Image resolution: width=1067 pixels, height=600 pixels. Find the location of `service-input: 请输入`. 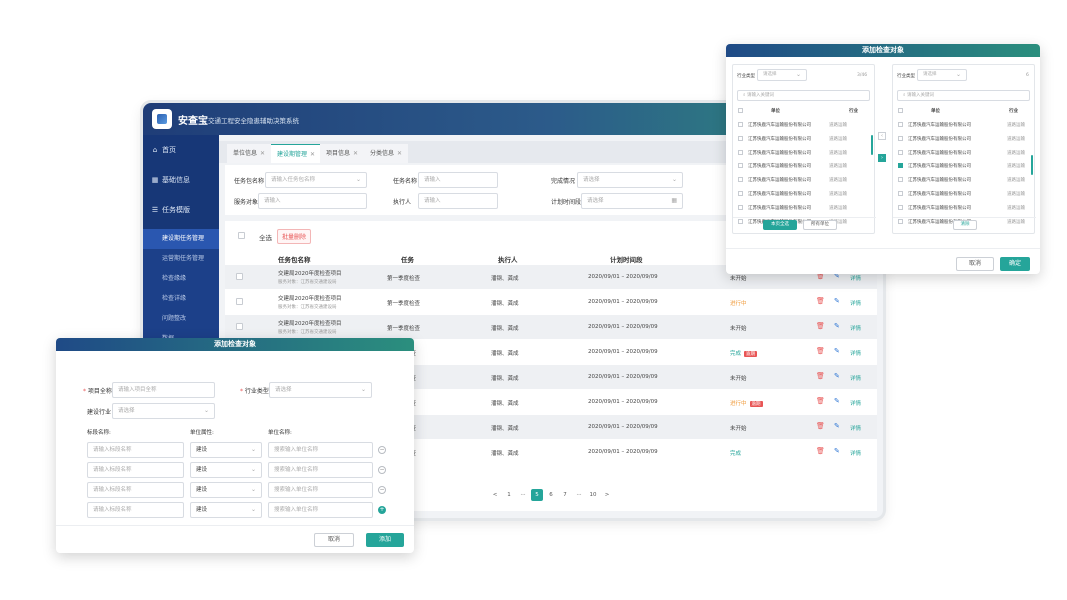

service-input: 请输入 is located at coordinates (312, 201).